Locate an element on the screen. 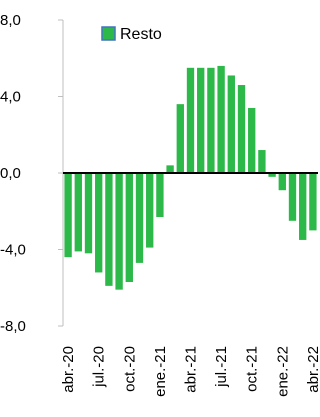  x-tick-label: abr.-21 is located at coordinates (191, 369).